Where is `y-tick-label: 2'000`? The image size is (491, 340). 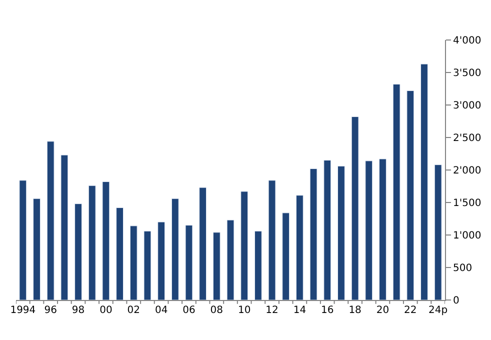
y-tick-label: 2'000 is located at coordinates (467, 171).